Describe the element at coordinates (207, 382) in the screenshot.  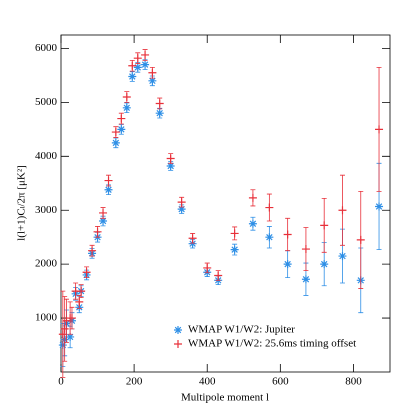
I see `x-tick-label: 400` at that location.